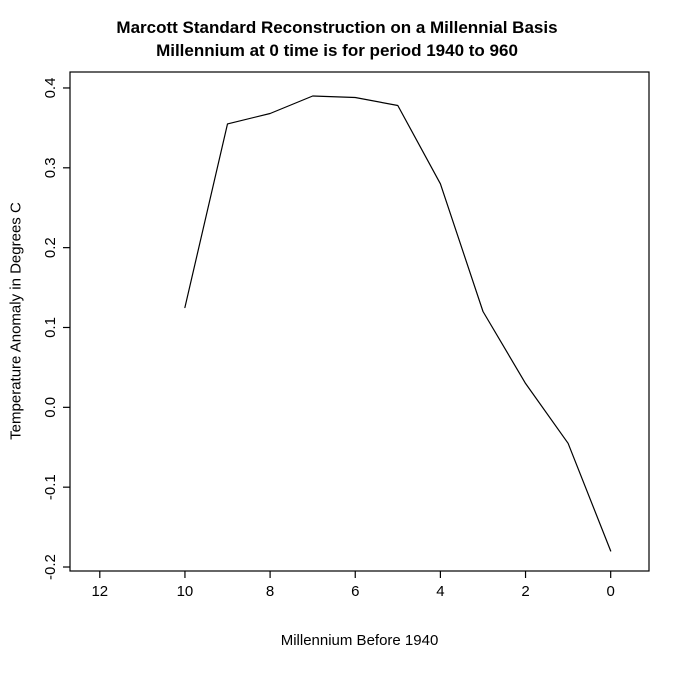  Describe the element at coordinates (440, 591) in the screenshot. I see `x-tick-label: 4` at that location.